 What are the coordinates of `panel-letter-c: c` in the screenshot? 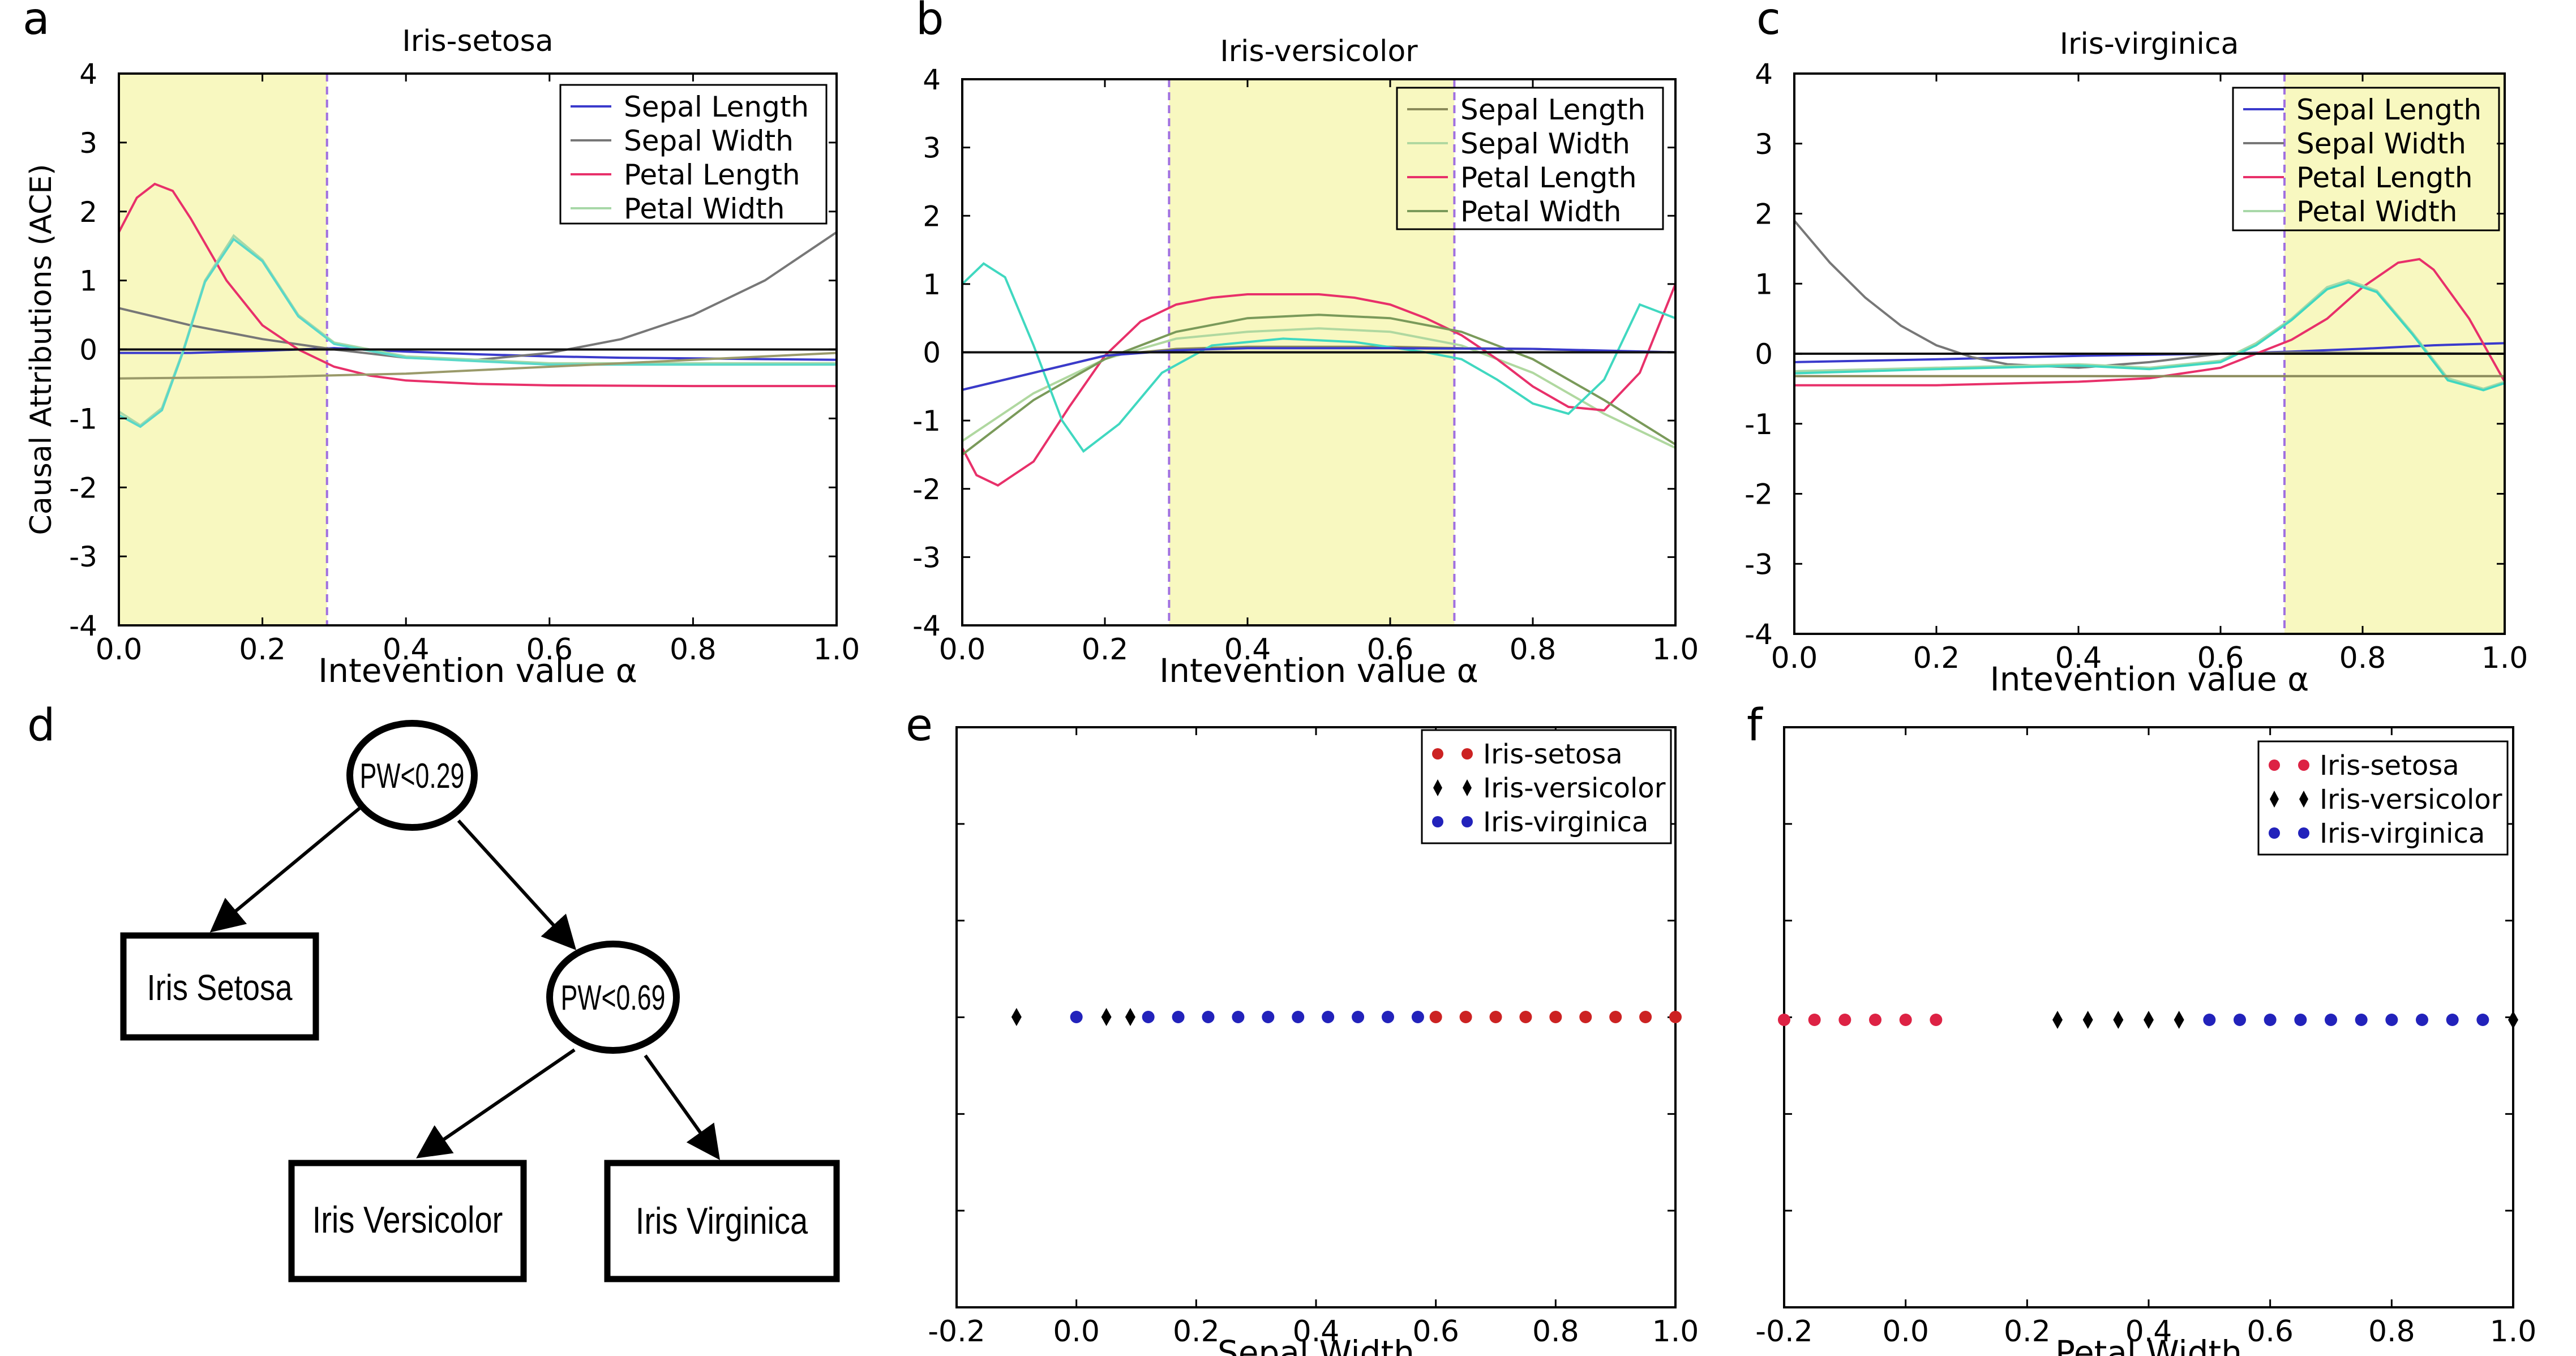 It's located at (1768, 22).